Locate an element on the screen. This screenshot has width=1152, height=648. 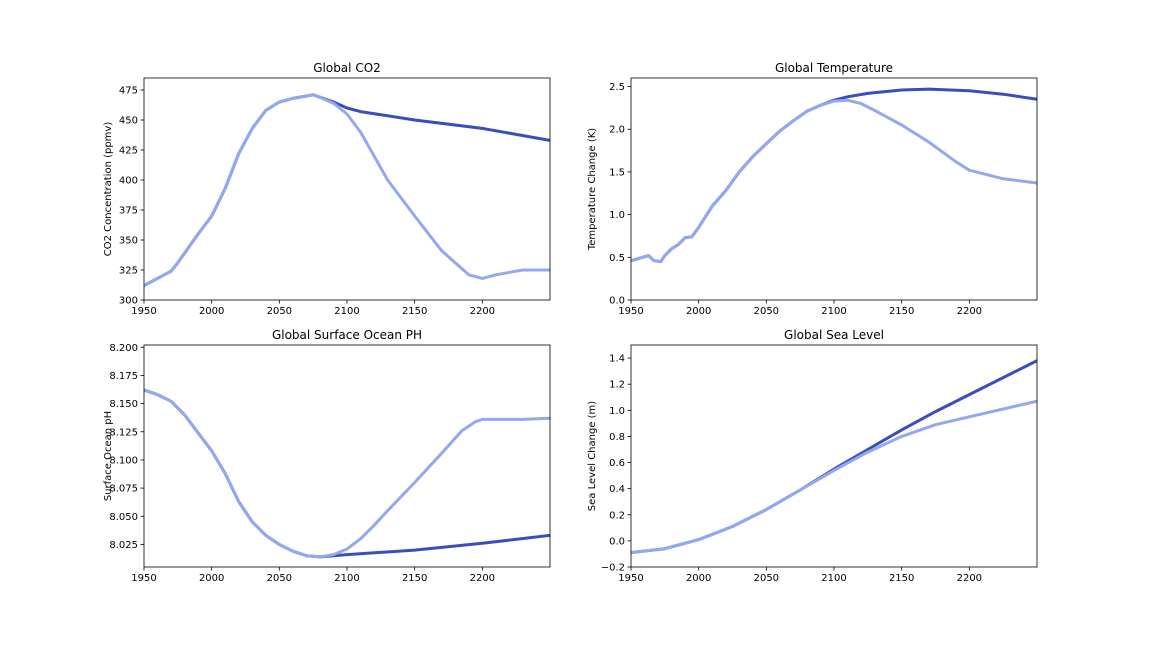
chart-title: Global Surface Ocean PH is located at coordinates (347, 335).